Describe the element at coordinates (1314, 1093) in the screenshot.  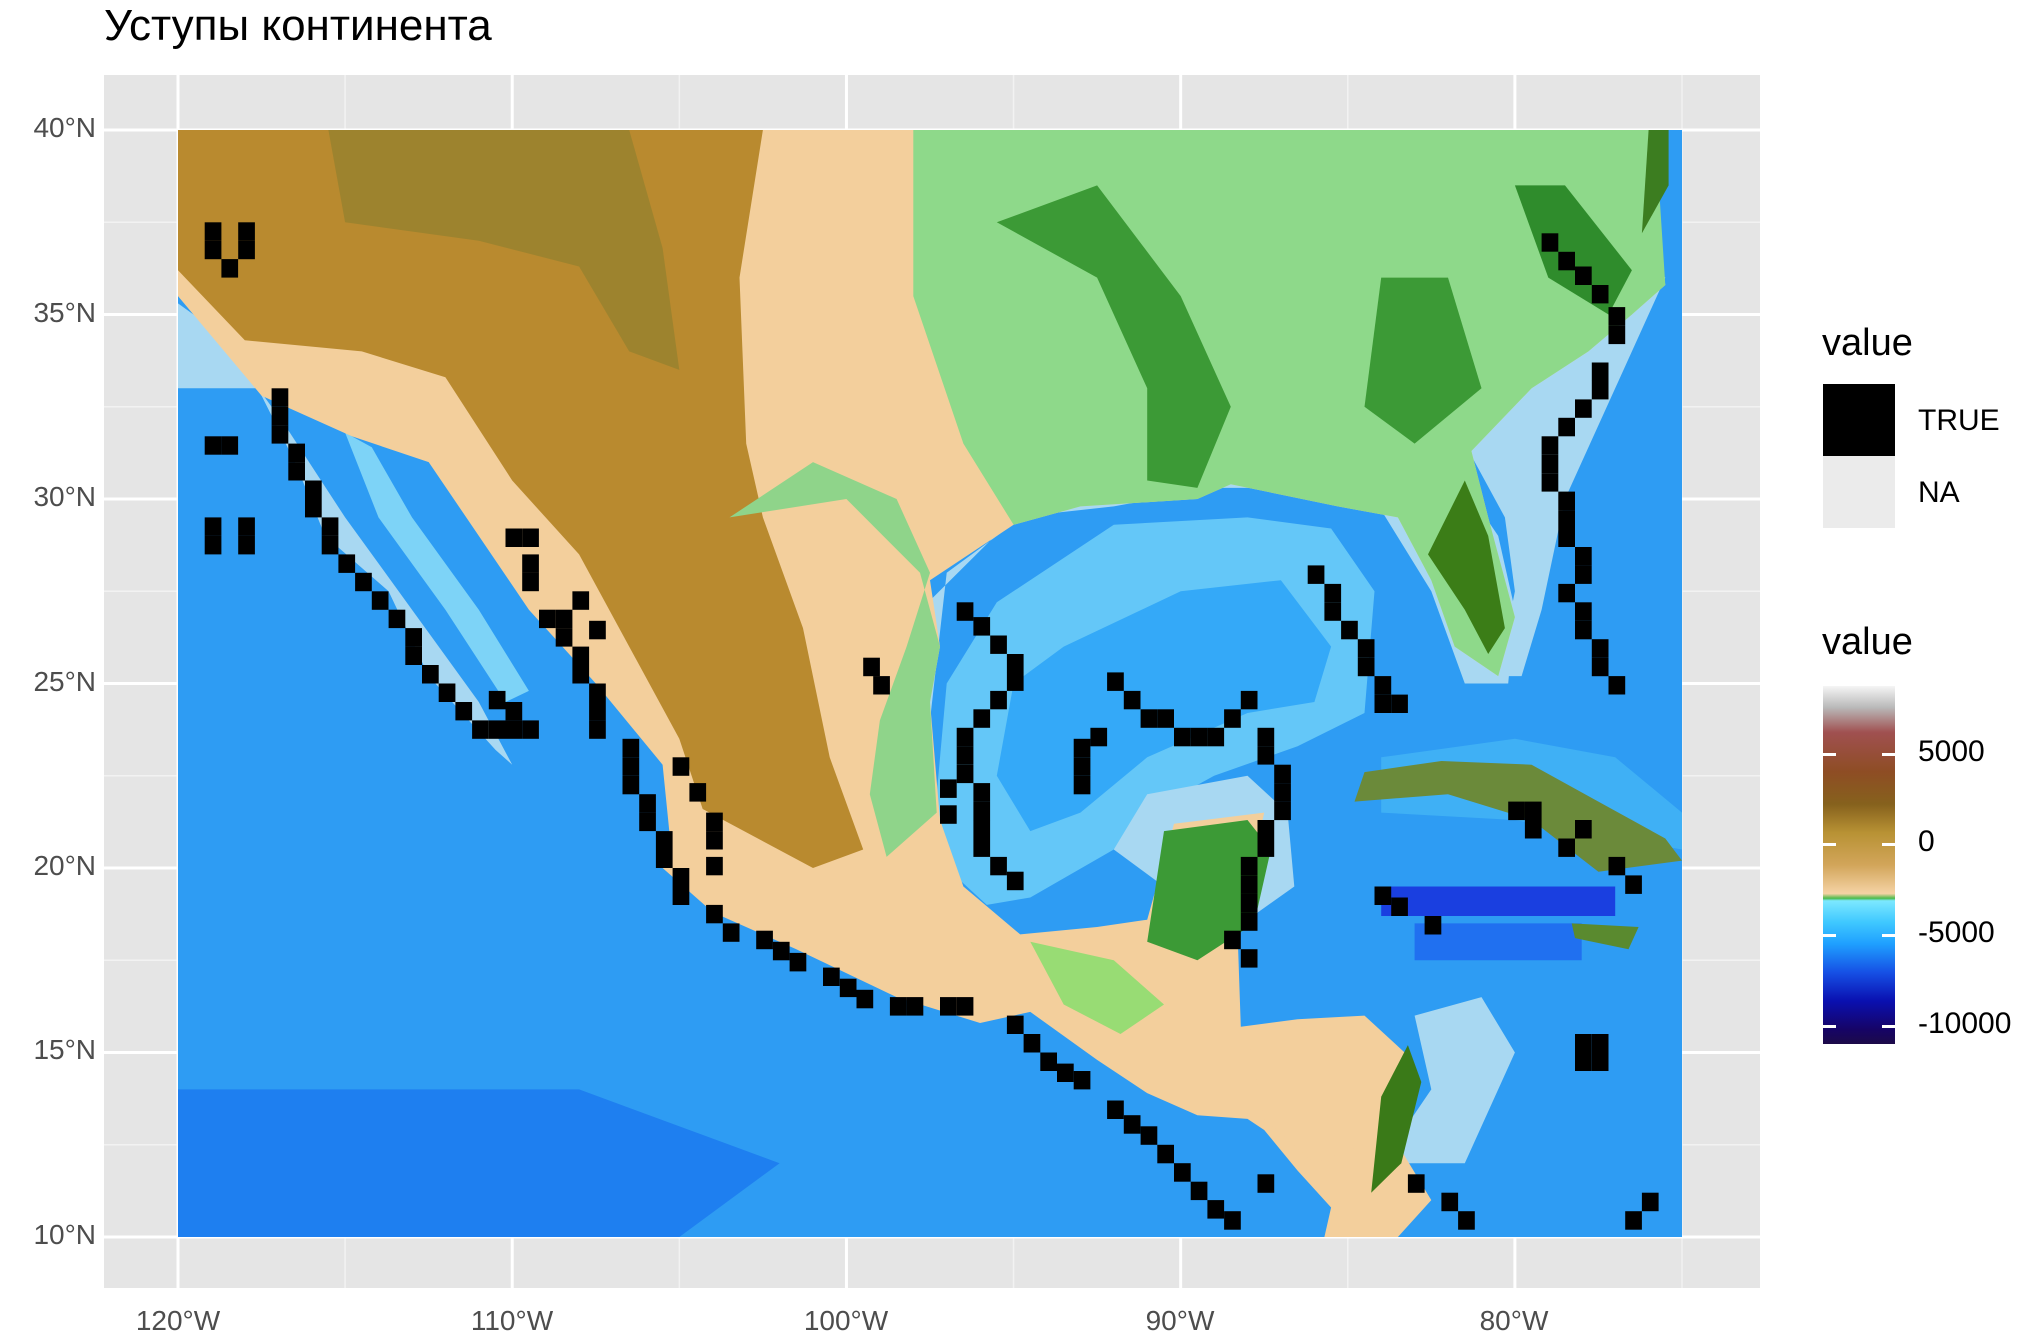
I see `honduras-nicaragua` at that location.